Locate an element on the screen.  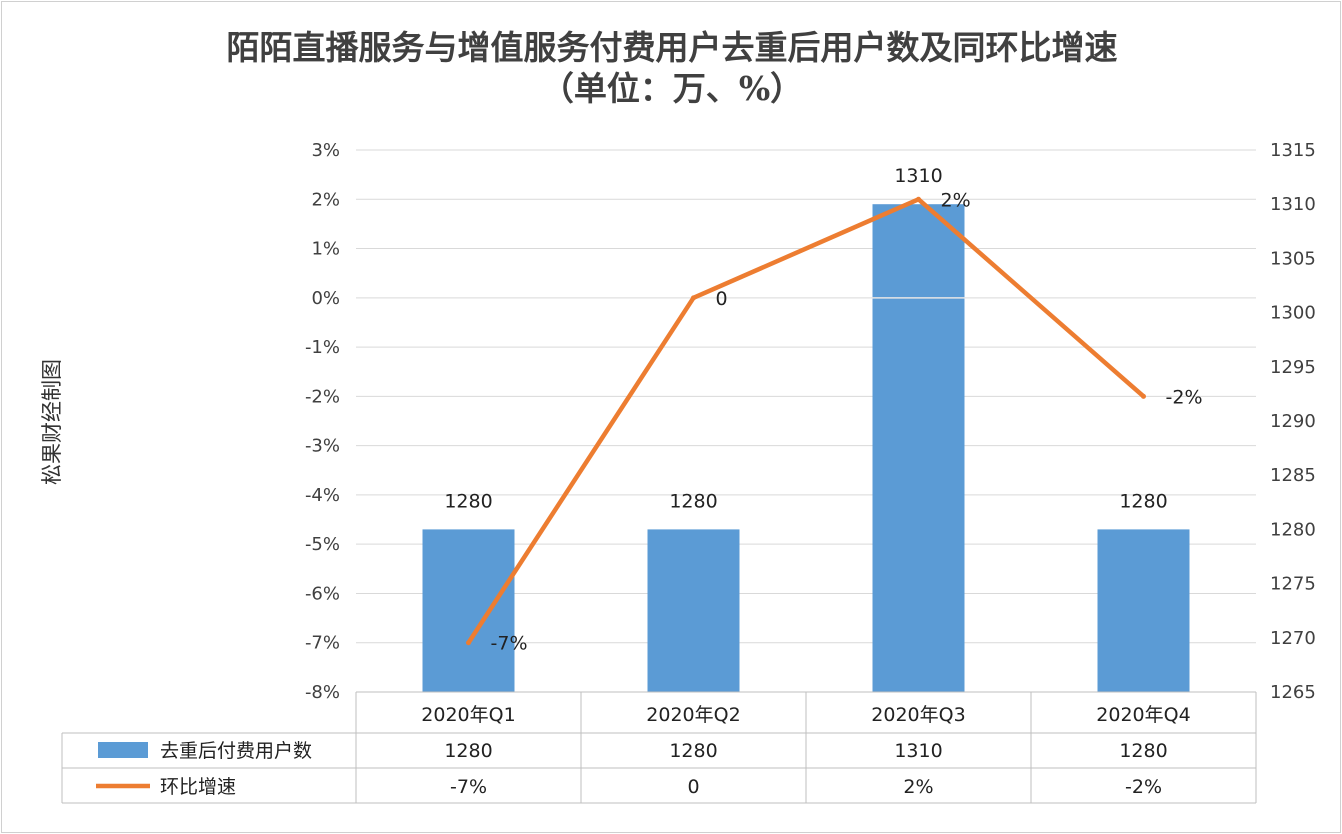
right-tick-label: 1290 is located at coordinates (1293, 421).